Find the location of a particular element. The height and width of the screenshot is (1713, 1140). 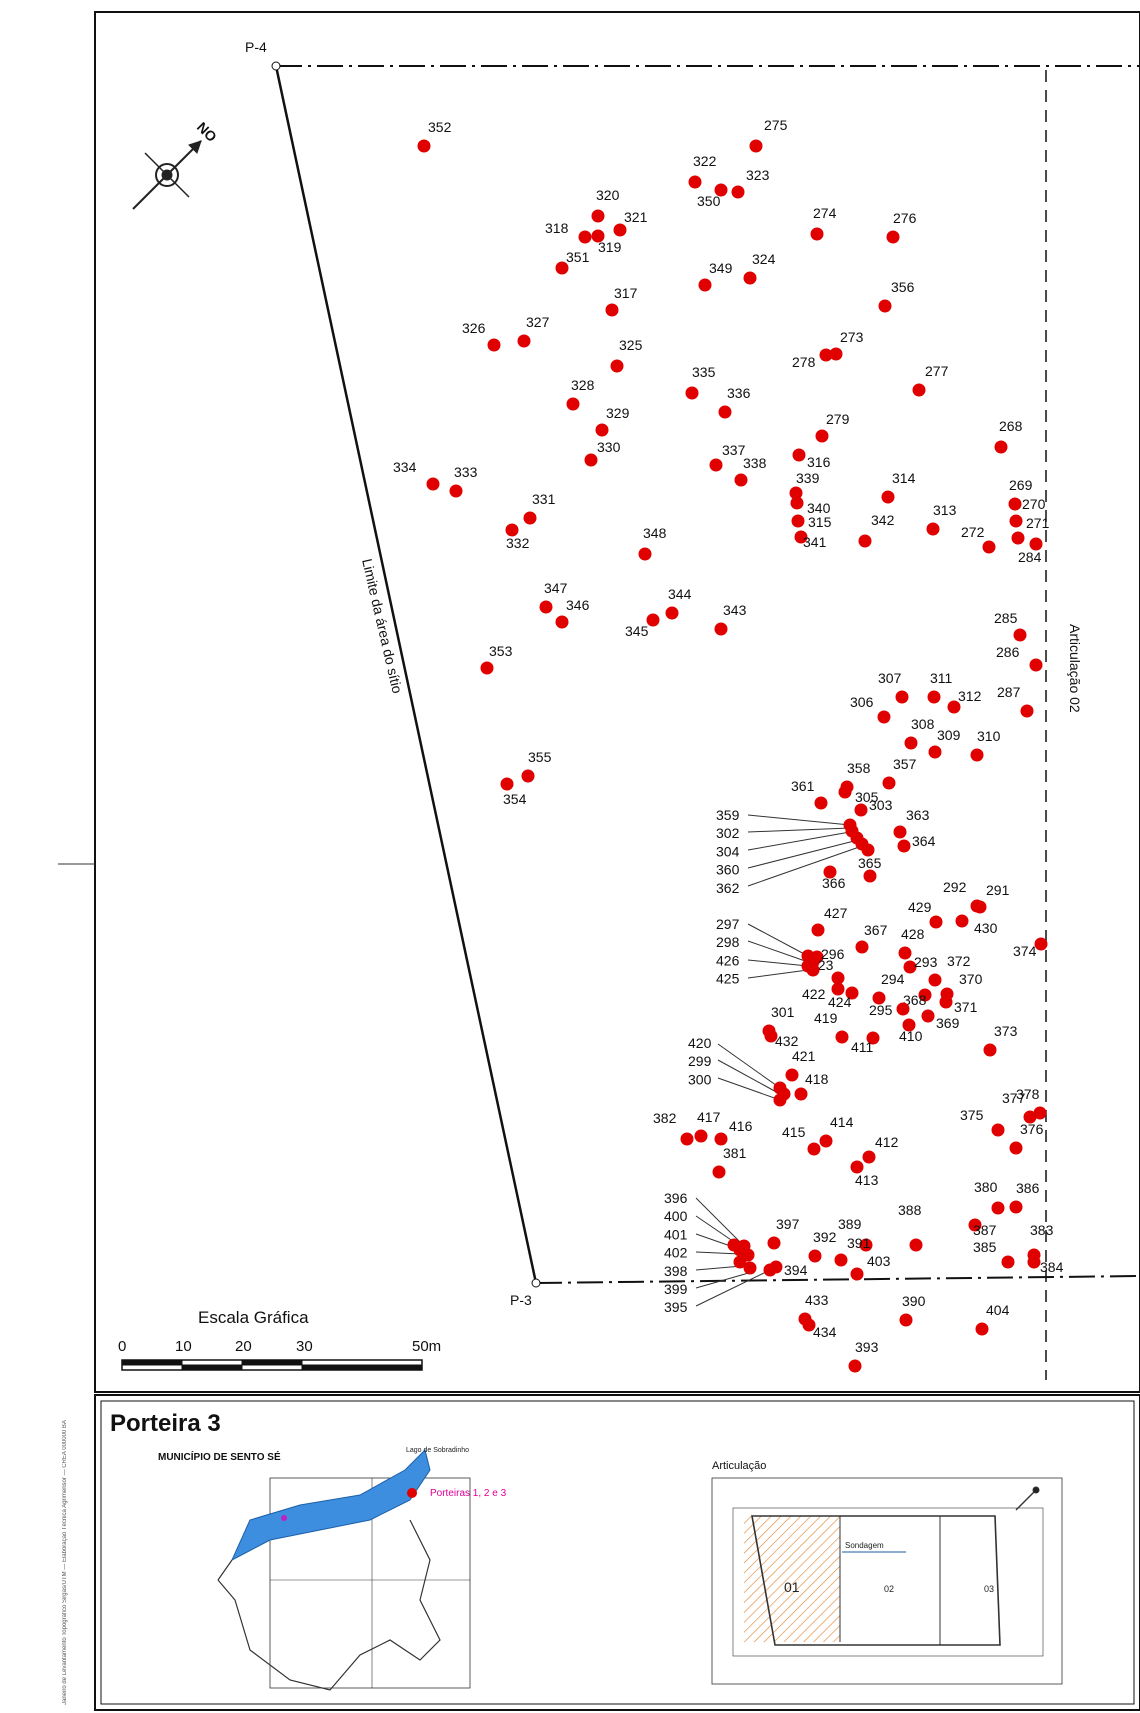

survey-point-label-317: 317 is located at coordinates (626, 293).